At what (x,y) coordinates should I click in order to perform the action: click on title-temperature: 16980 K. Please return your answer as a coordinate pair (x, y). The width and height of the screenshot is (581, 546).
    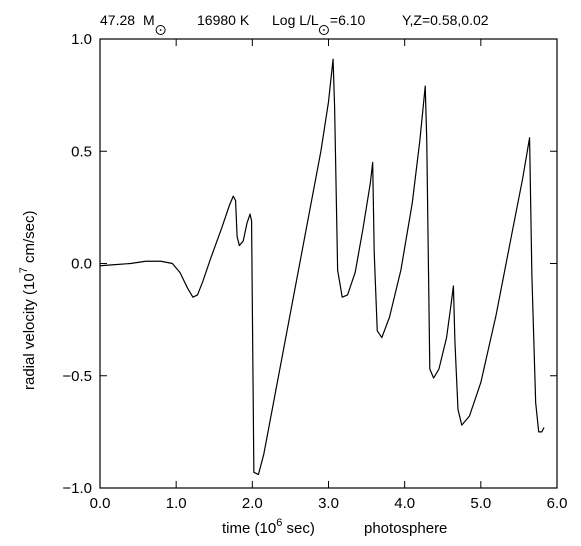
    Looking at the image, I should click on (223, 20).